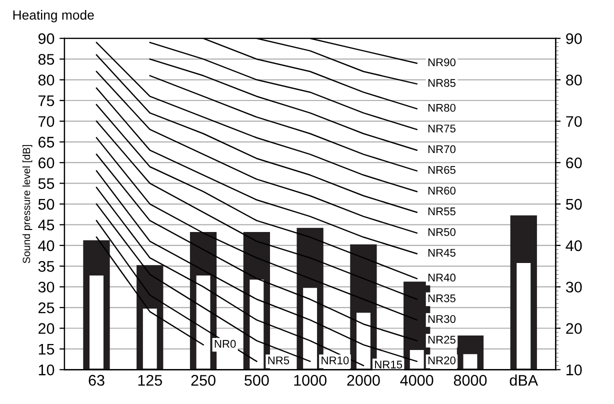 The width and height of the screenshot is (614, 404). Describe the element at coordinates (335, 360) in the screenshot. I see `series-label: NR10` at that location.